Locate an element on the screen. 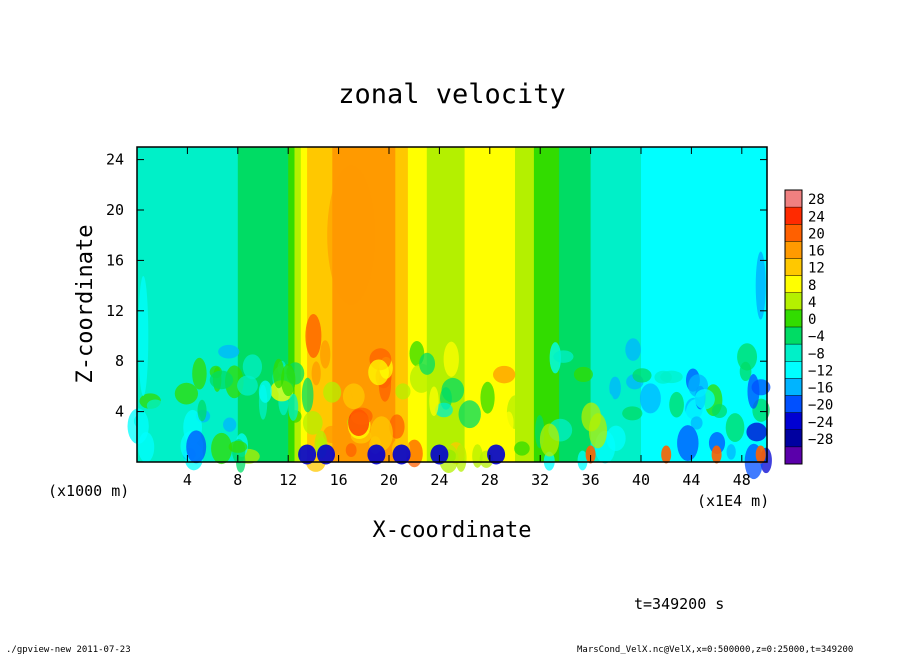  x-tick-label: 4 is located at coordinates (187, 480).